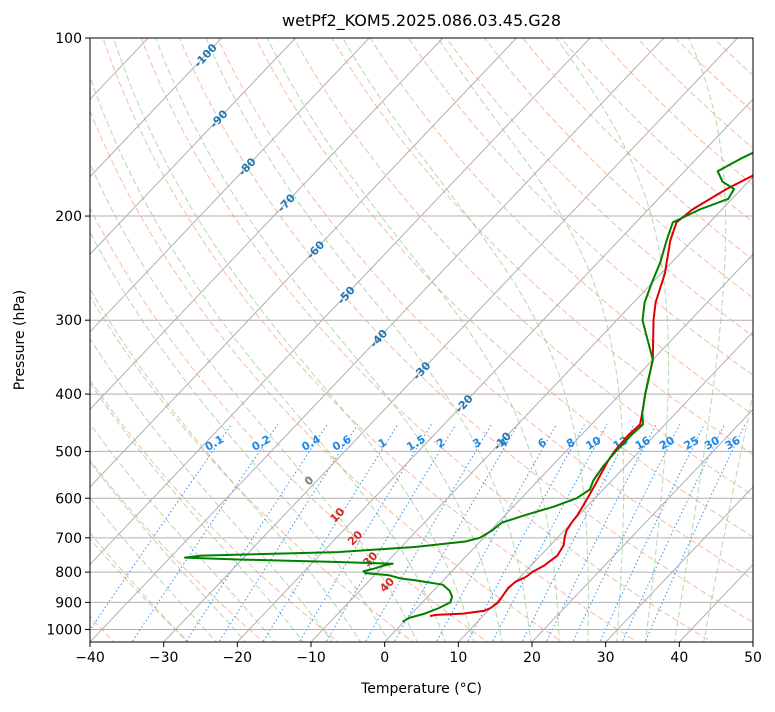  Describe the element at coordinates (68, 39) in the screenshot. I see `y-tick-label: 100` at that location.